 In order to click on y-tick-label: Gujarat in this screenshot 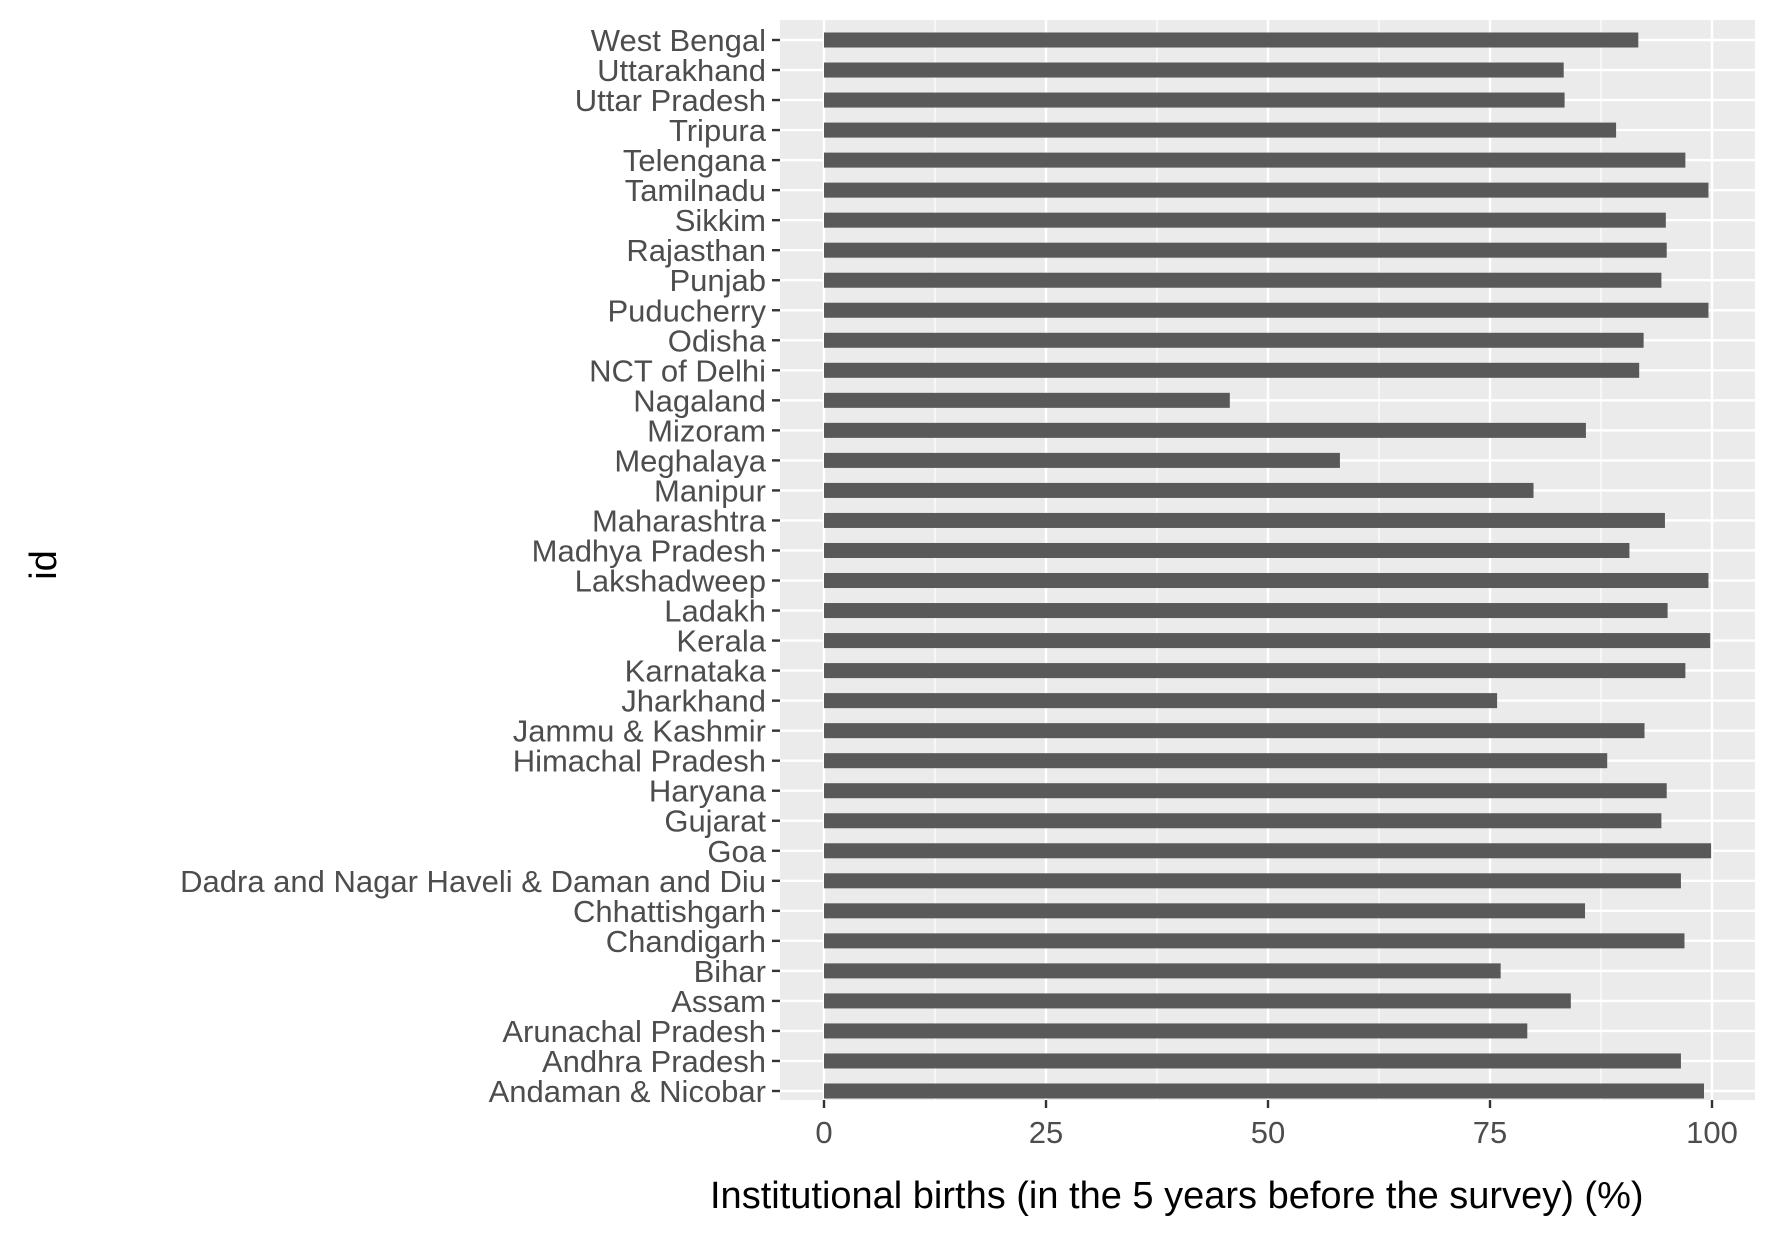, I will do `click(715, 821)`.